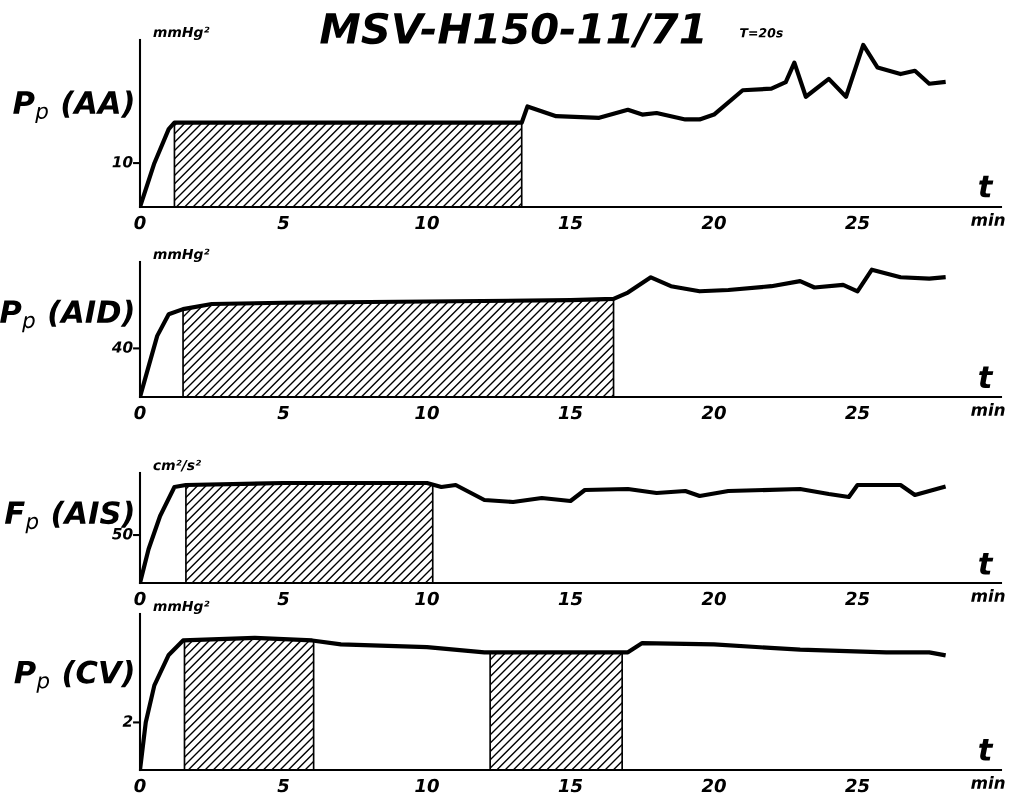  Describe the element at coordinates (73, 107) in the screenshot. I see `y-axis-title: P$_{p}$ (AA)` at that location.